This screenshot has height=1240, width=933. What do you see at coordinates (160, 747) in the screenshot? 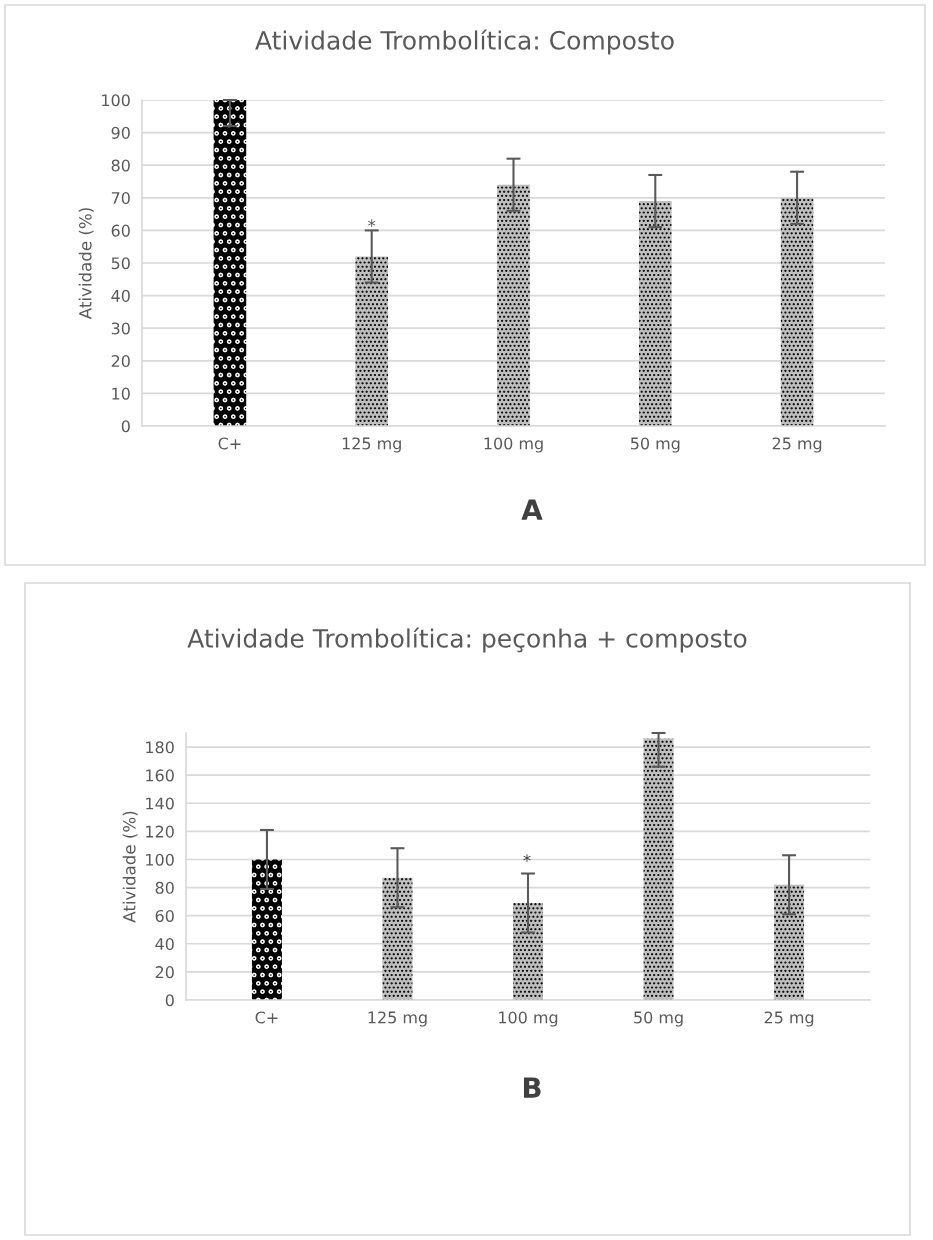
I see `y-tick-label: 180` at bounding box center [160, 747].